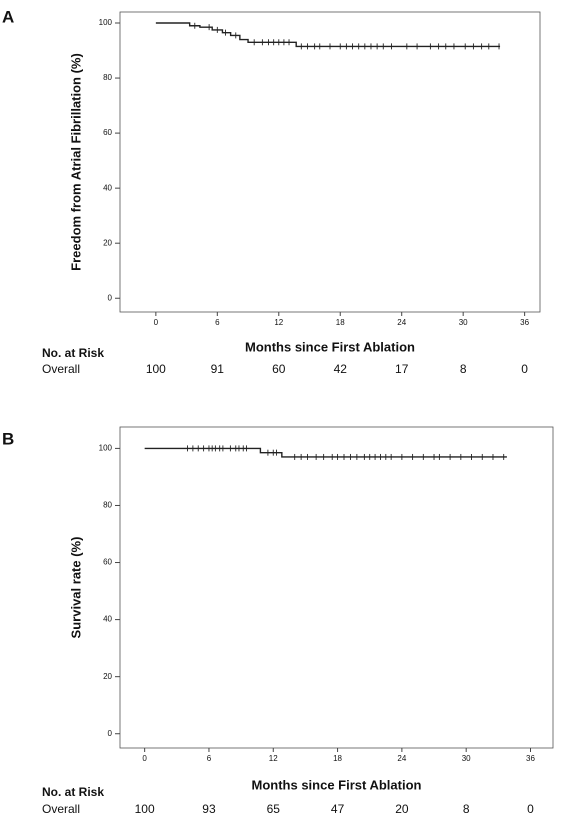 This screenshot has width=581, height=830. I want to click on risk-count: 20, so click(402, 809).